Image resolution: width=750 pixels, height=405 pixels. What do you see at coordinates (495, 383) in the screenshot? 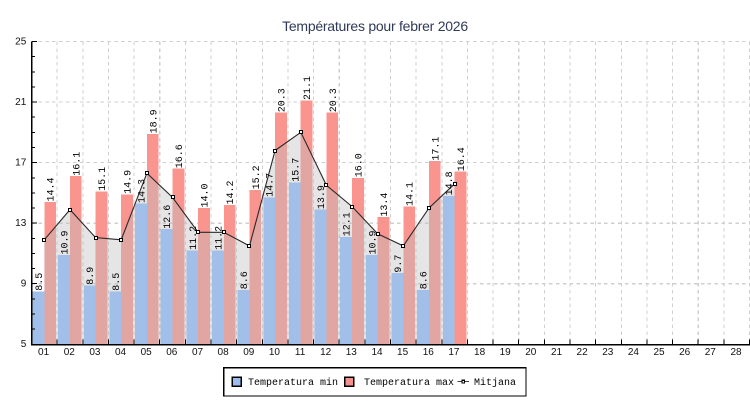
I see `svg-text: Mitjana` at bounding box center [495, 383].